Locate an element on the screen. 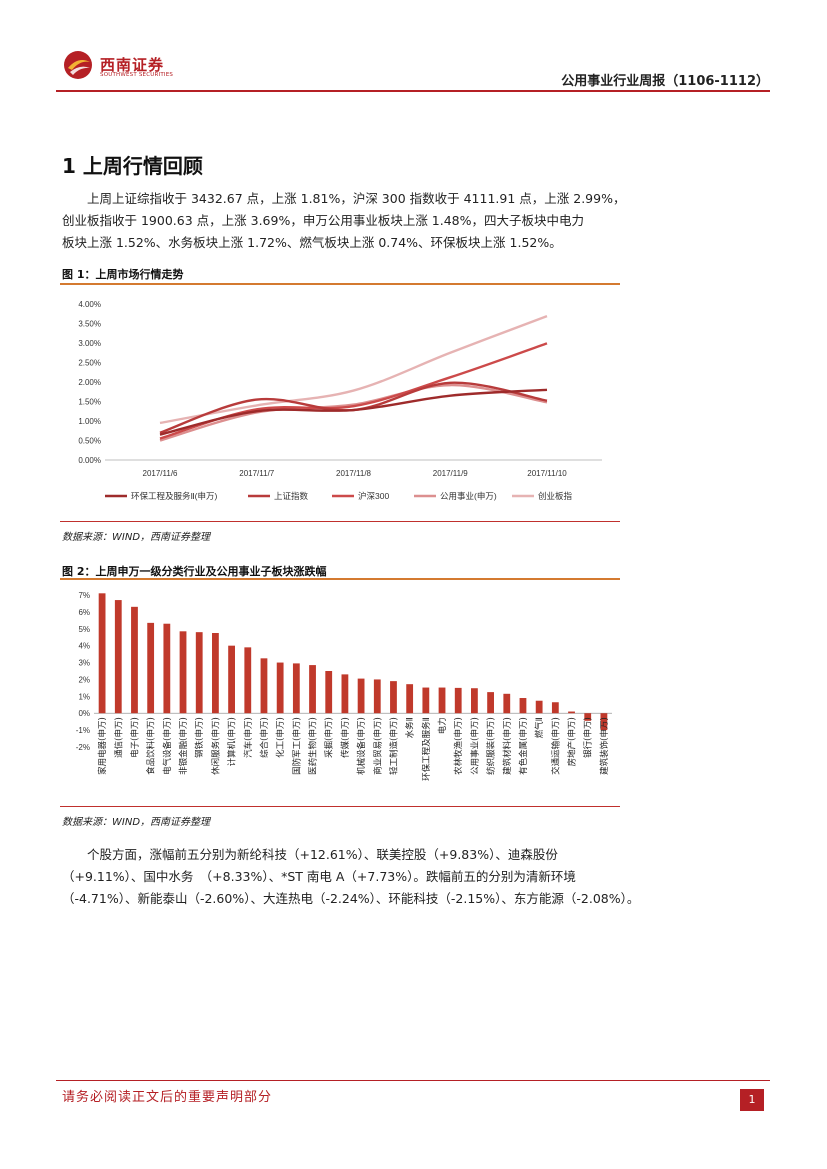  figure1-top-rule is located at coordinates (340, 284).